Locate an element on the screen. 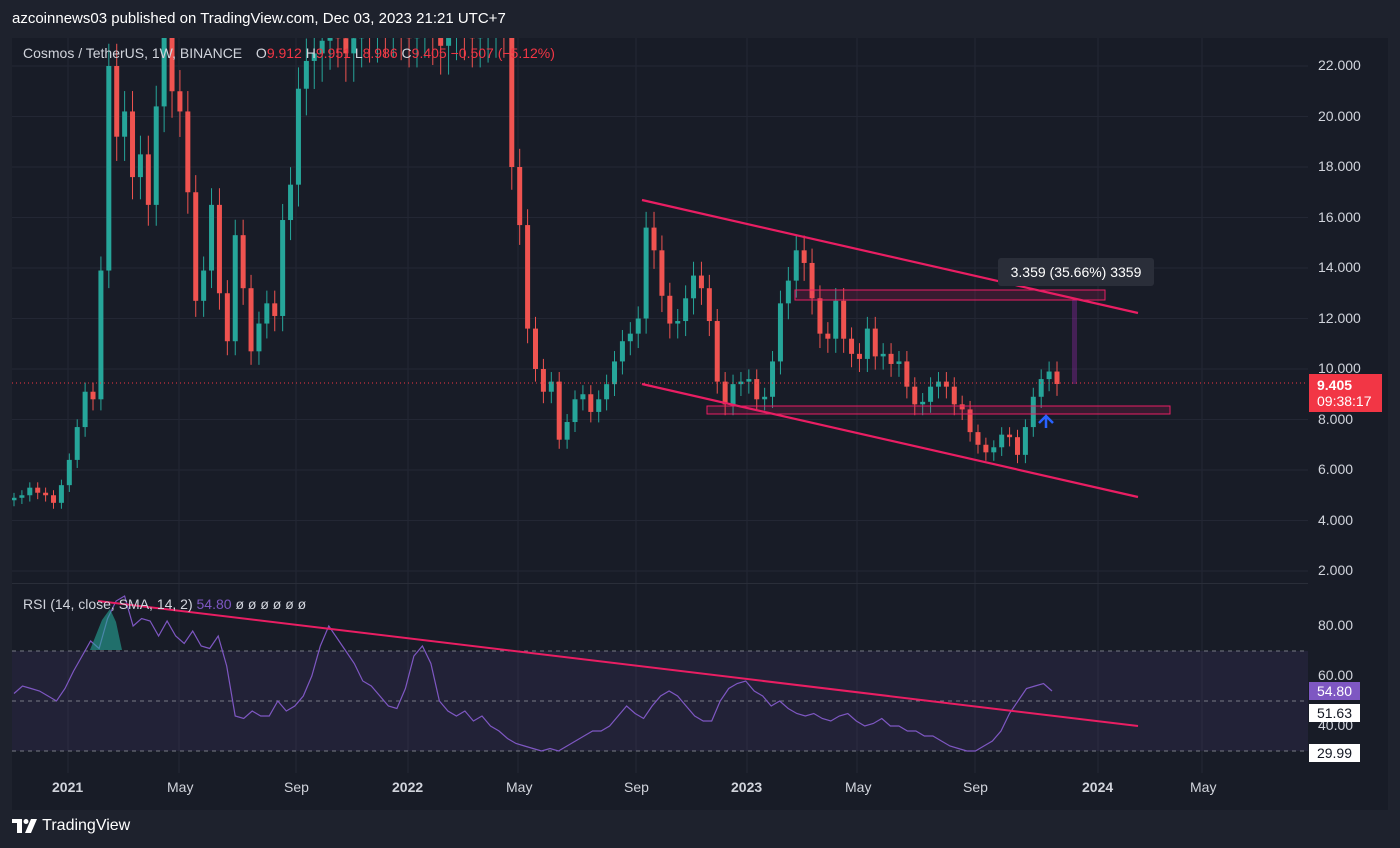 This screenshot has height=848, width=1400. time-tick-label: 2023 is located at coordinates (747, 787).